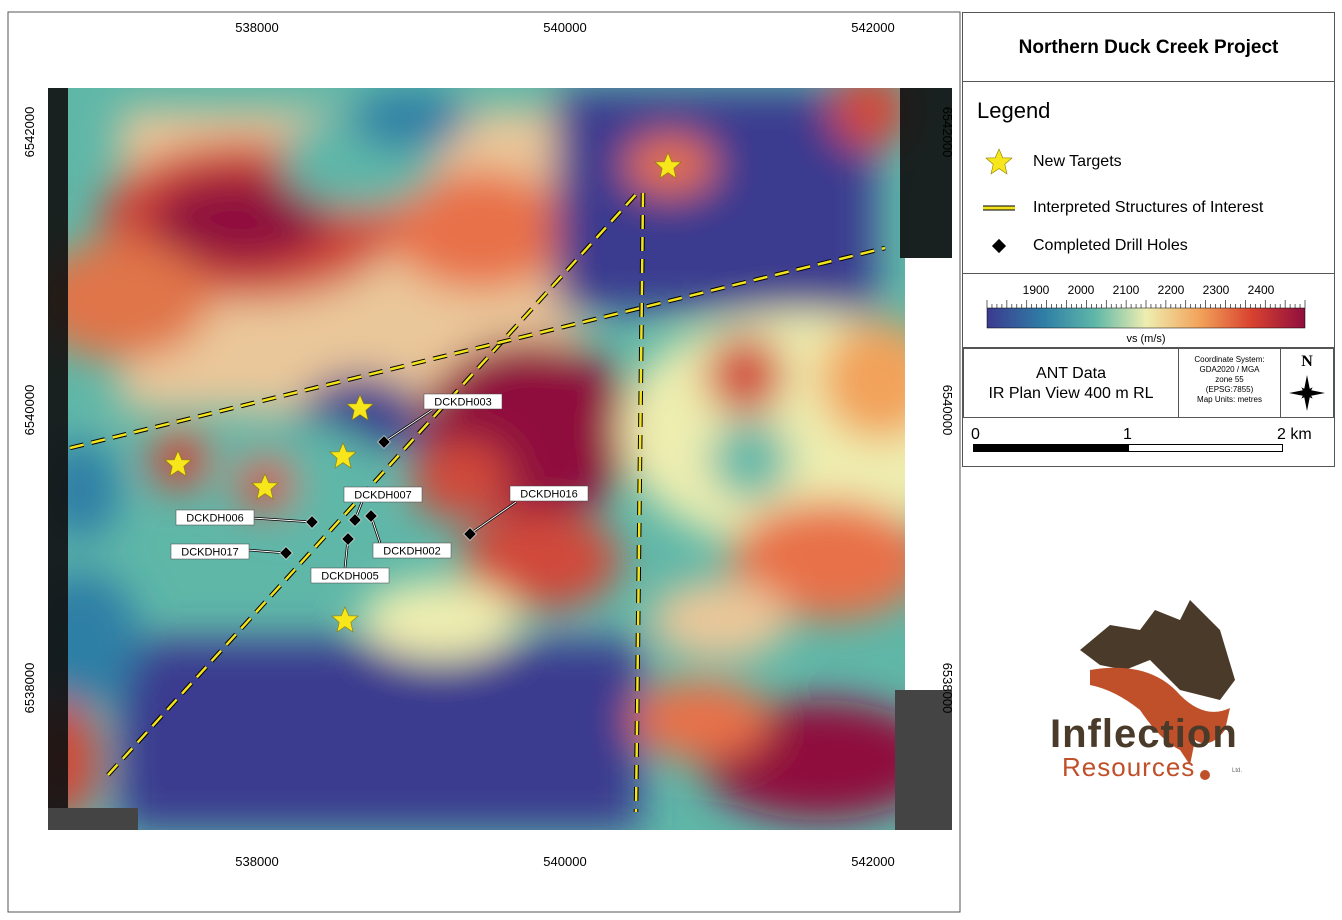  I want to click on drill-hole-dckdh006: DCKDH006, so click(247, 519).